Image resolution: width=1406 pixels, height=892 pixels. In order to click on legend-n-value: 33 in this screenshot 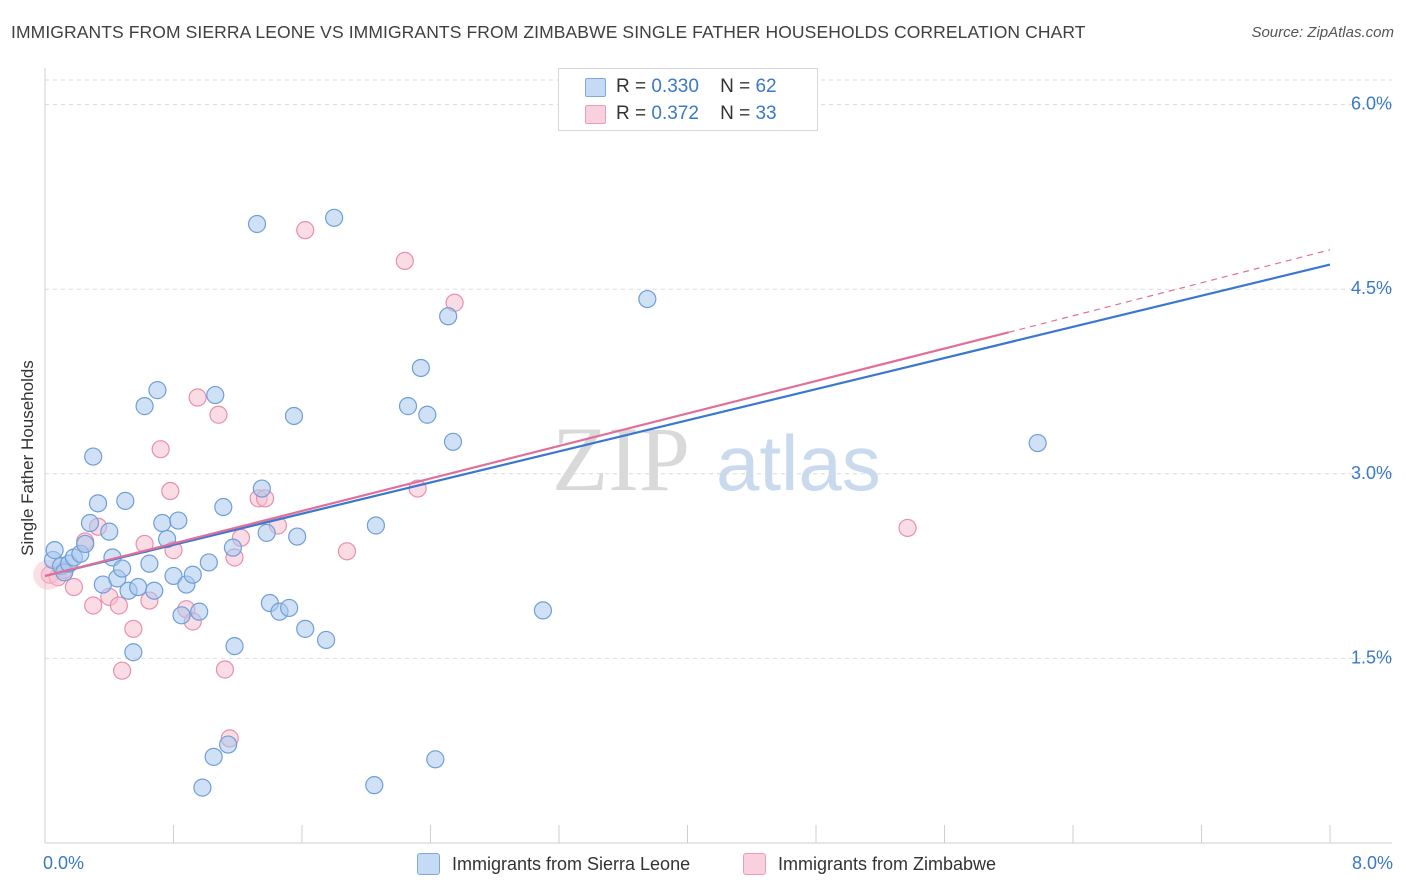, I will do `click(766, 113)`.